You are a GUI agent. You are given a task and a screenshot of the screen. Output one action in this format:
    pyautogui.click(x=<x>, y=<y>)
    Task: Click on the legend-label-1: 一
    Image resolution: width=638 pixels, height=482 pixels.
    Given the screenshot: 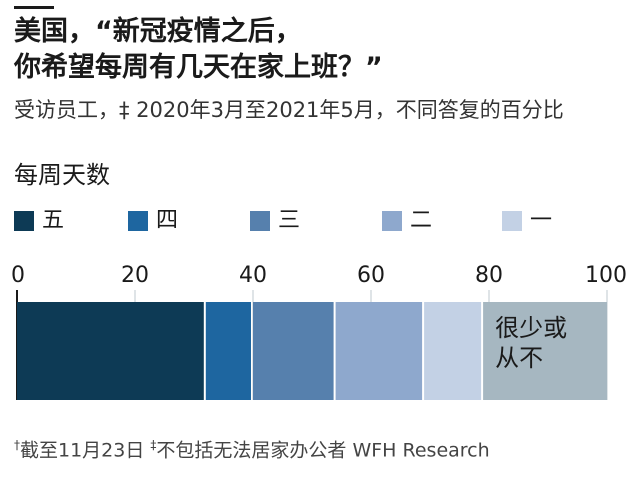 What is the action you would take?
    pyautogui.click(x=541, y=220)
    